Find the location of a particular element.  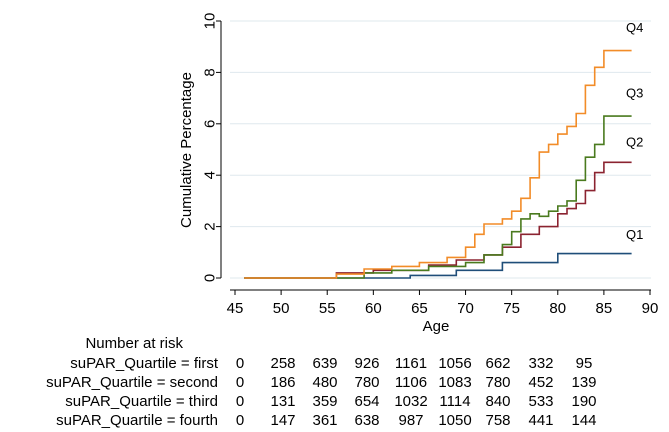

risk-value: 186 is located at coordinates (283, 382).